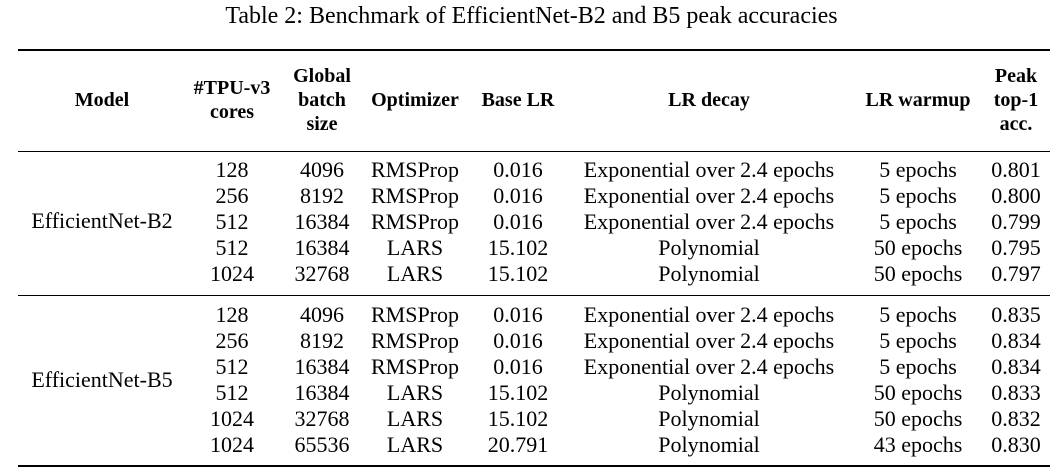  What do you see at coordinates (1016, 393) in the screenshot?
I see `cell-acc: 0.833` at bounding box center [1016, 393].